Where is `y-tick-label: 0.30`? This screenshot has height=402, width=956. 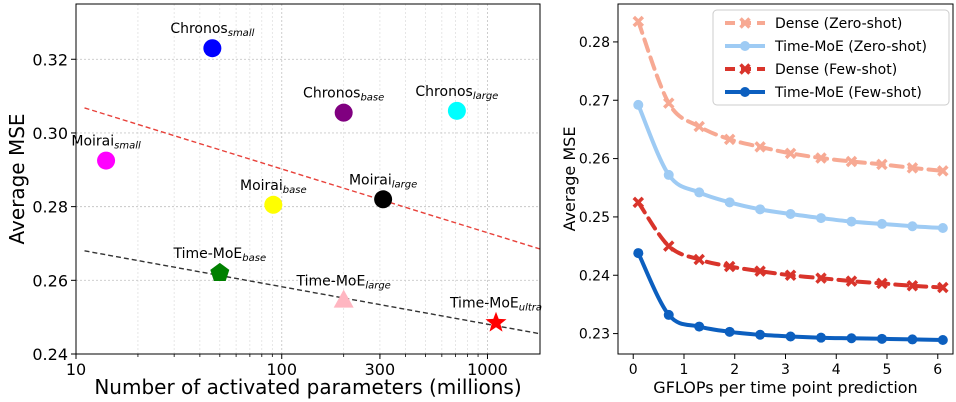 y-tick-label: 0.30 is located at coordinates (50, 133).